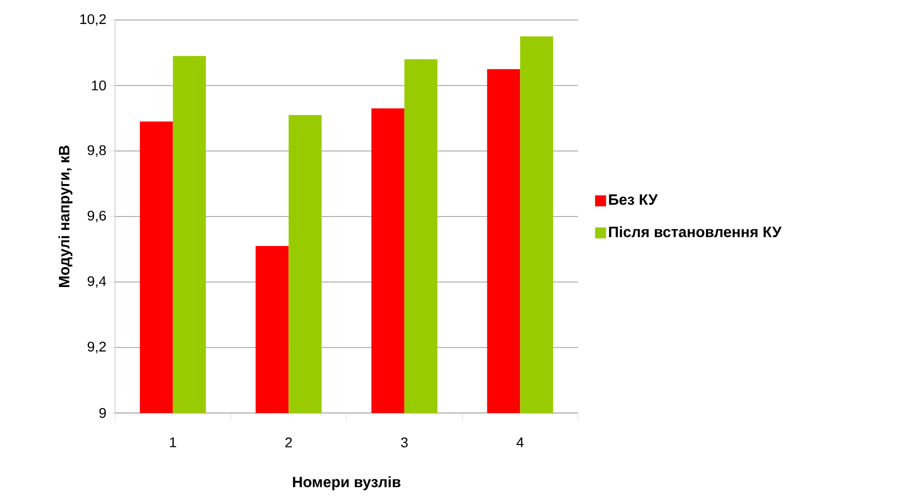  I want to click on x-tick-label: 4, so click(520, 443).